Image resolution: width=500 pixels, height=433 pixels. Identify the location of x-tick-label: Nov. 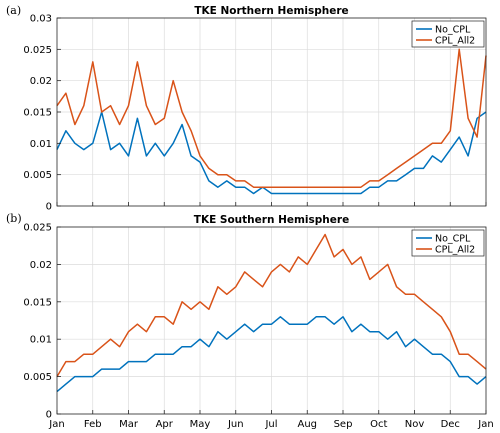
(415, 424).